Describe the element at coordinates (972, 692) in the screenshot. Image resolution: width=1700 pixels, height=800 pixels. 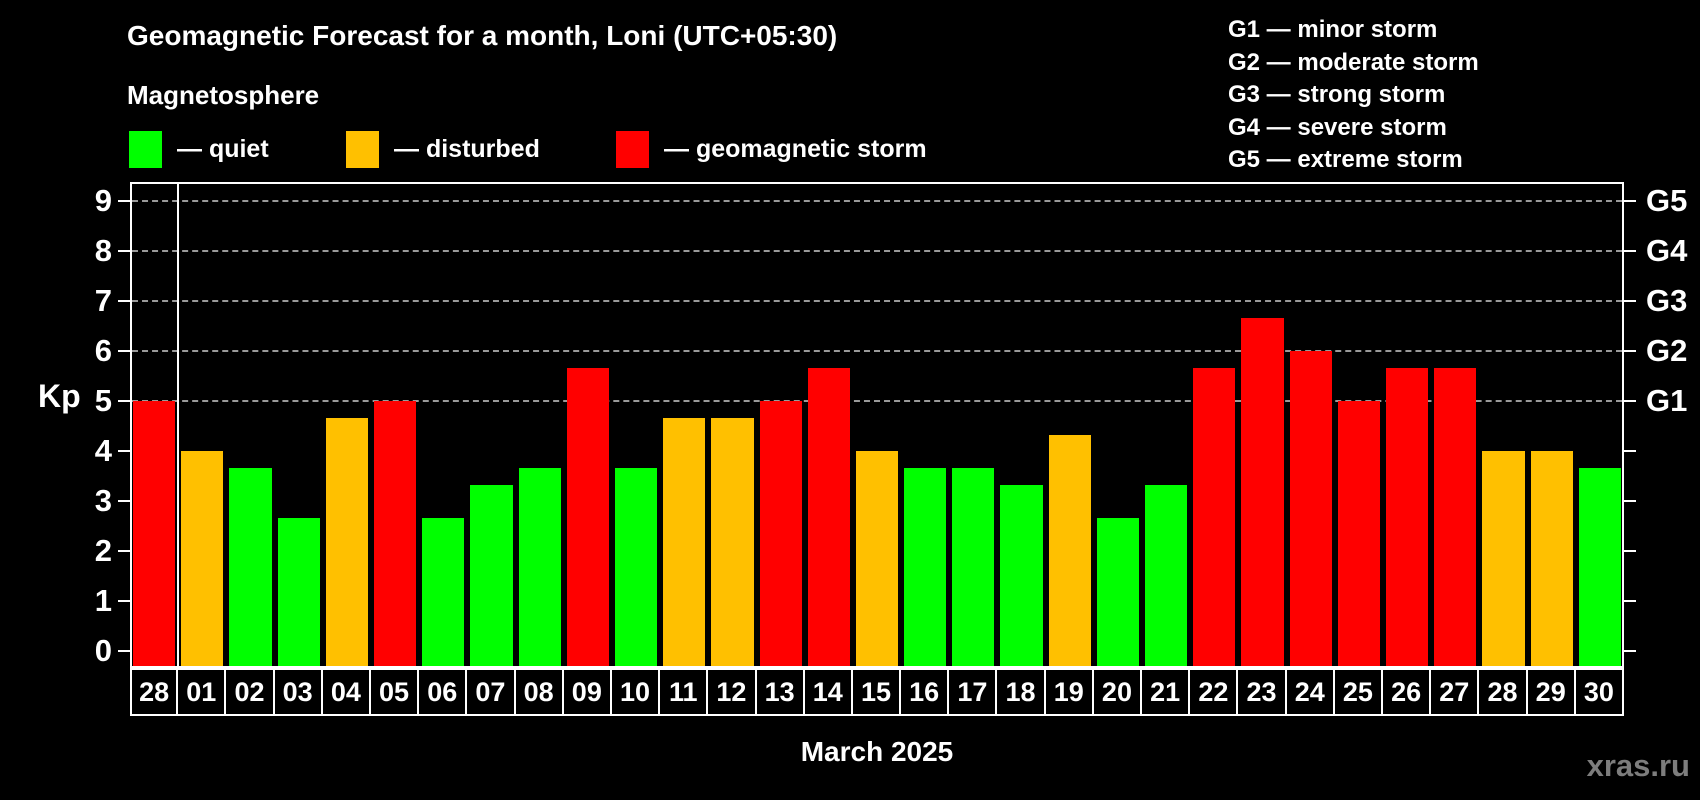
I see `day-label-17: 17` at that location.